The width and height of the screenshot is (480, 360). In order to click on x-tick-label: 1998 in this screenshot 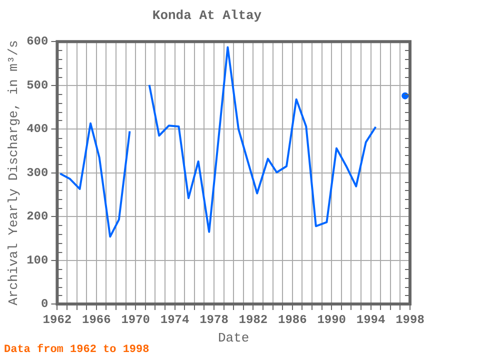, I will do `click(410, 320)`.